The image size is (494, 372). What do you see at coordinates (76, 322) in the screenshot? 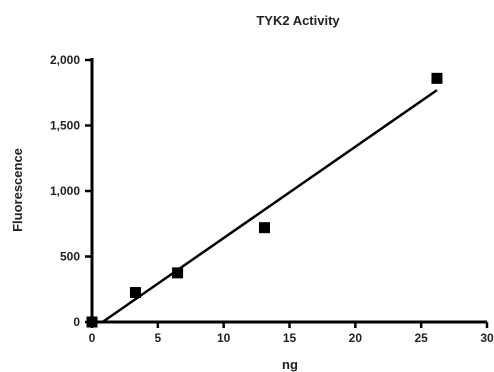
I see `y-tick-label: 0` at bounding box center [76, 322].